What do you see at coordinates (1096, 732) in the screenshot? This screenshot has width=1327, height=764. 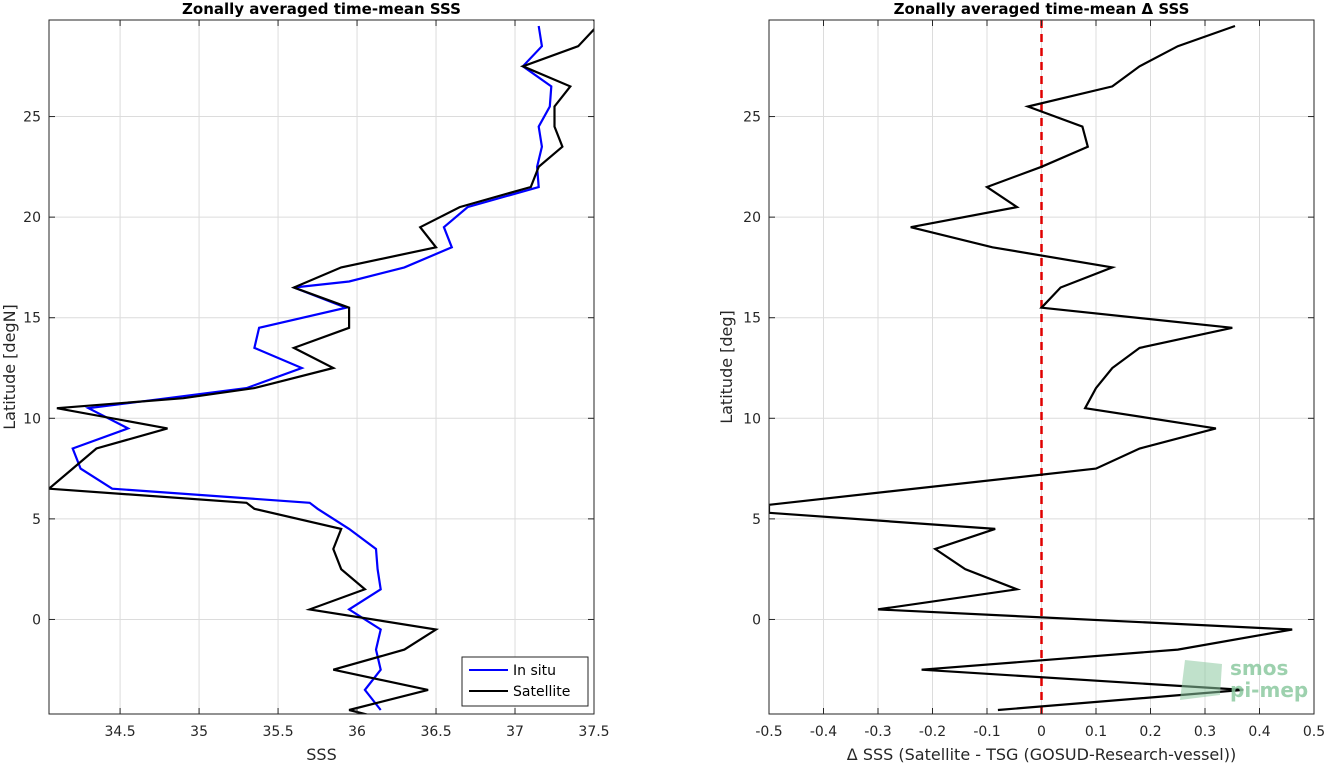 I see `x-tick-label: 0.1` at bounding box center [1096, 732].